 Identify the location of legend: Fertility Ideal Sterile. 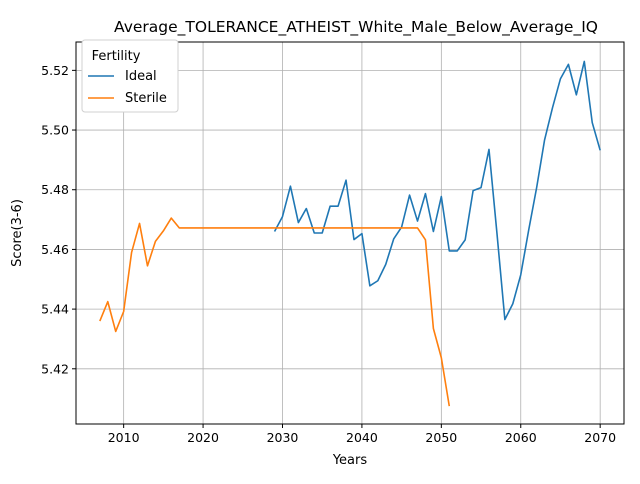
(130, 76).